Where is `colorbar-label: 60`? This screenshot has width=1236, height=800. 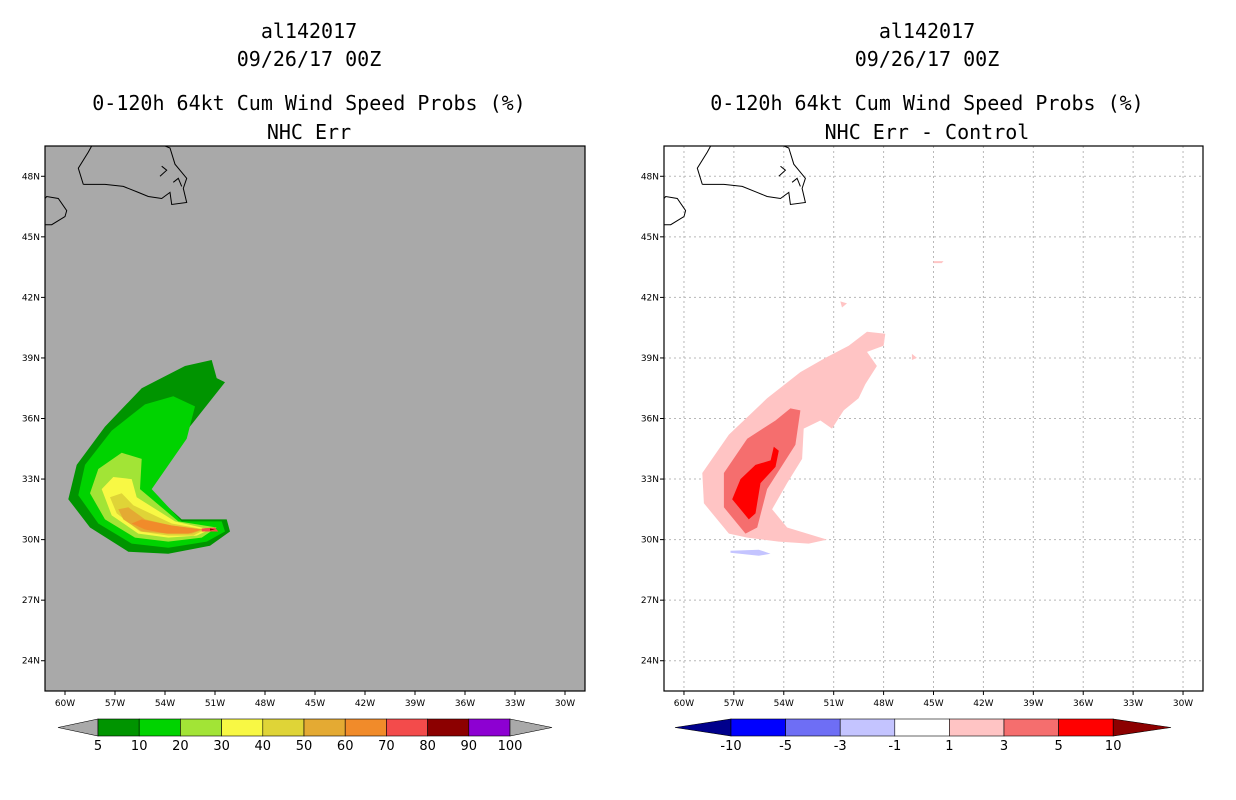 colorbar-label: 60 is located at coordinates (345, 746).